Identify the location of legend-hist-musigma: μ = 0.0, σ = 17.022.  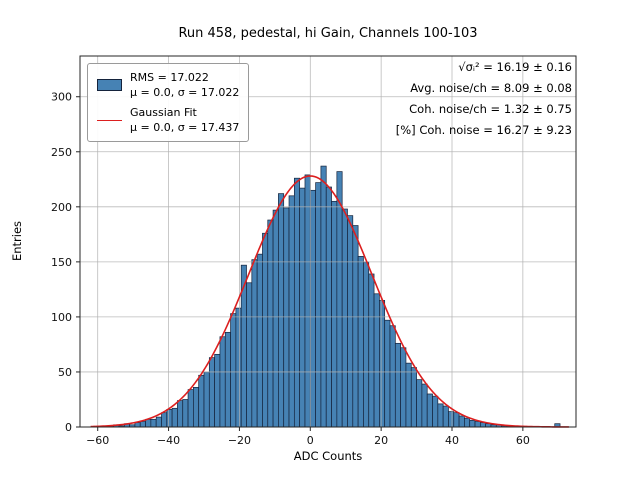
(185, 92).